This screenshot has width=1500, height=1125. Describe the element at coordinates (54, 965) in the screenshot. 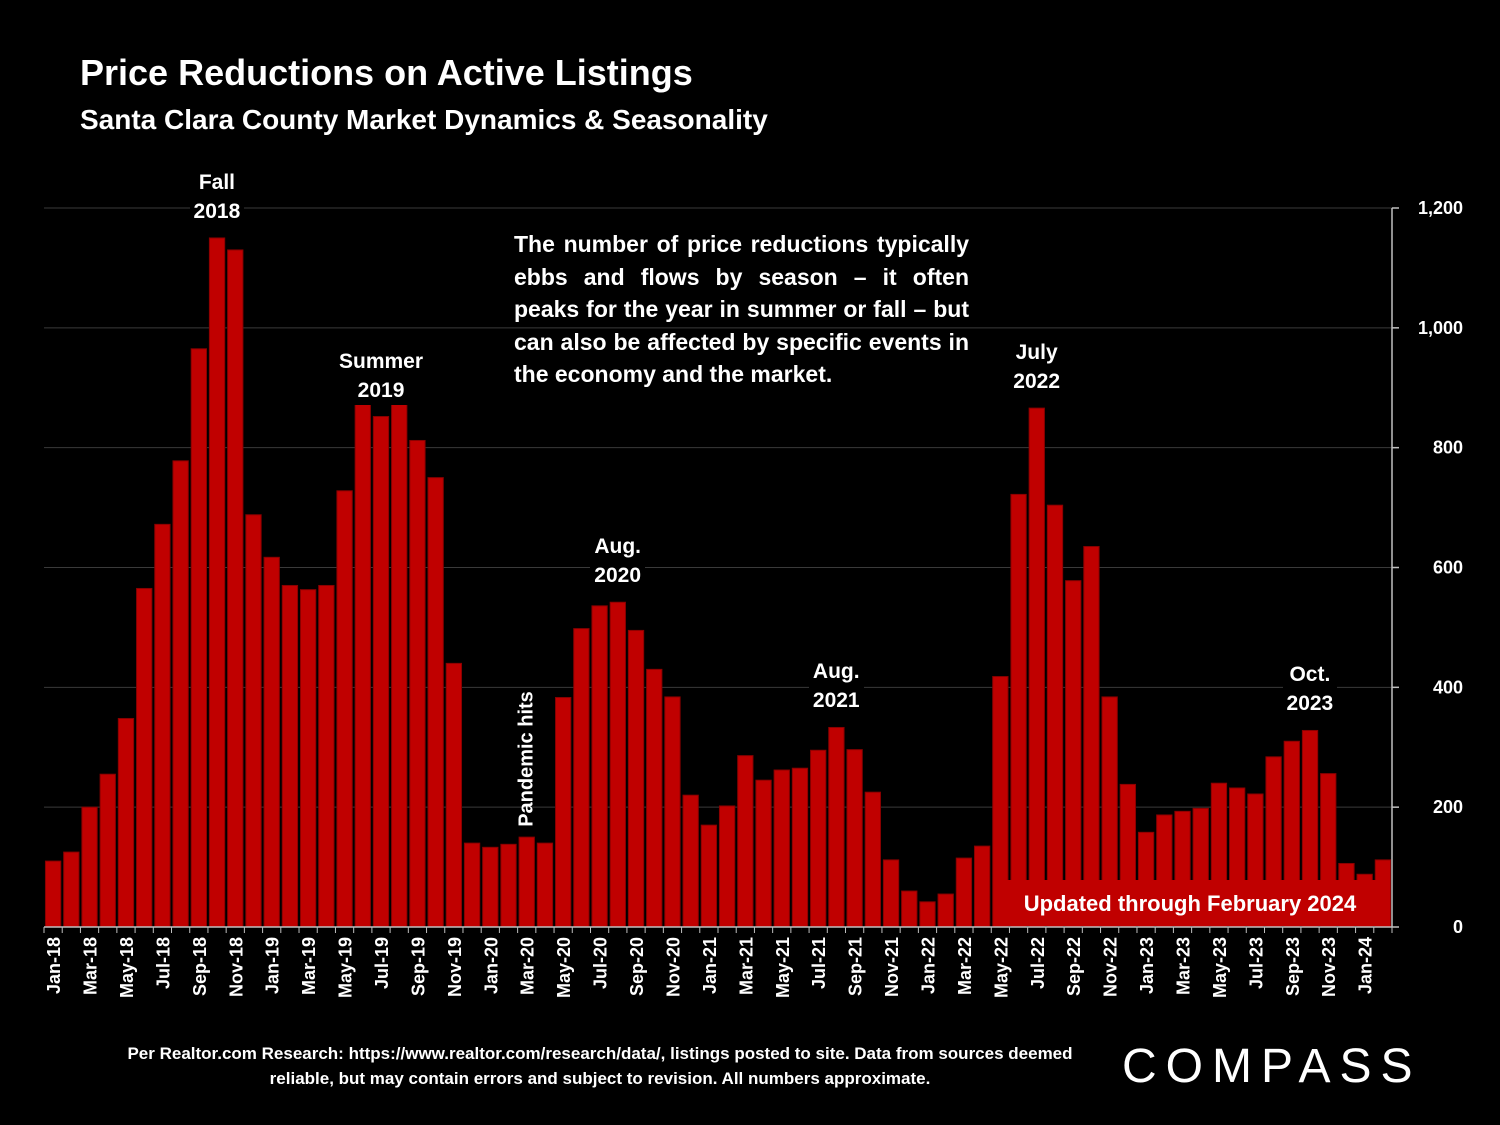

I see `x-tick-label: Jan-18` at that location.